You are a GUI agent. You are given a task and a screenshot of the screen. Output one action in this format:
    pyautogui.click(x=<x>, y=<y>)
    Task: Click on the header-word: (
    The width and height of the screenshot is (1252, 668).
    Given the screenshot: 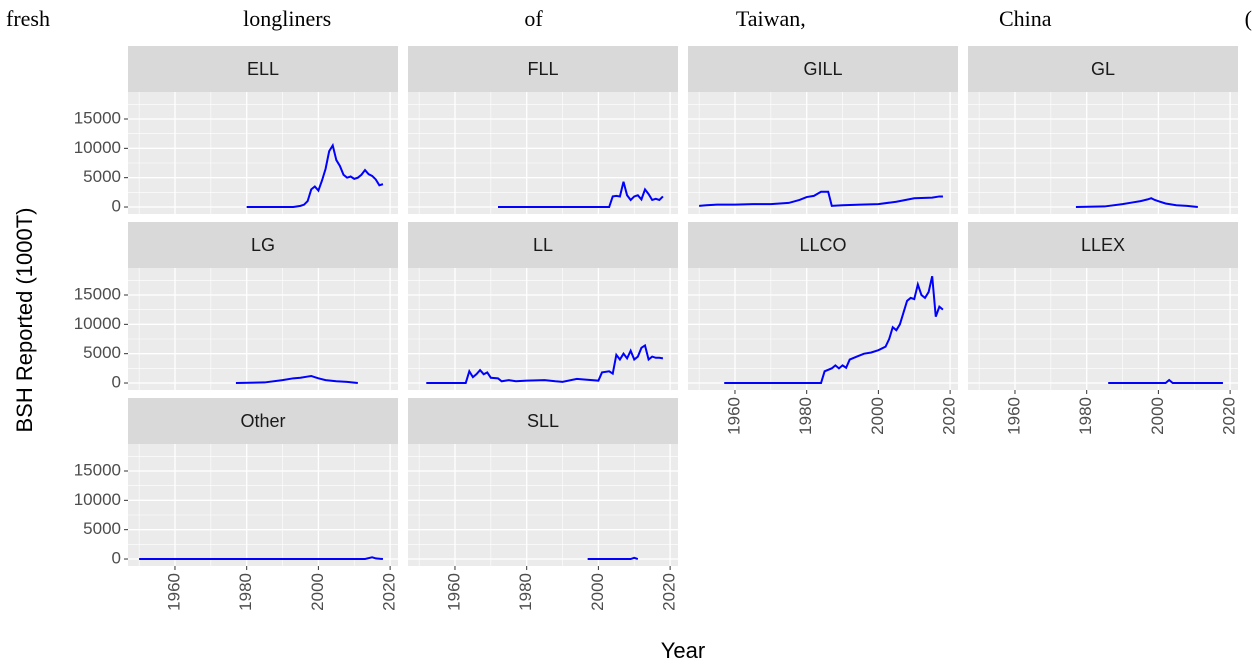 What is the action you would take?
    pyautogui.click(x=1248, y=18)
    